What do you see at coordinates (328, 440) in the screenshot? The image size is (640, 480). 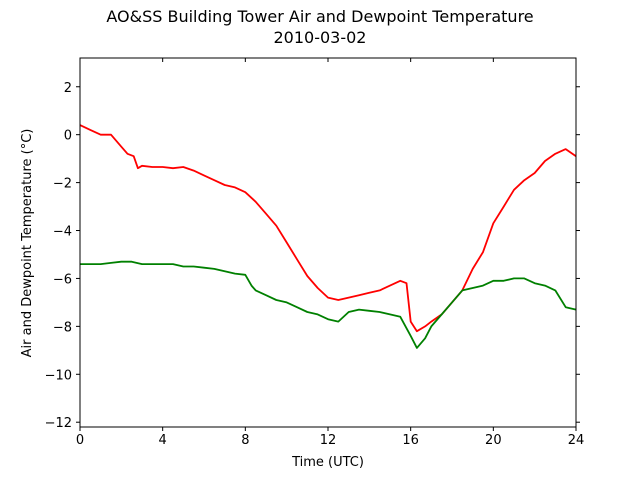 I see `x-tick-label: 12` at bounding box center [328, 440].